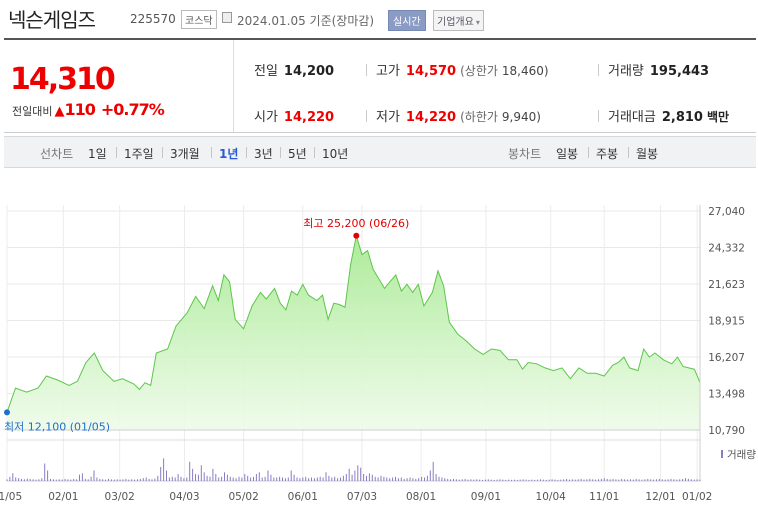  What do you see at coordinates (263, 154) in the screenshot?
I see `period-tab-3y: 3년` at bounding box center [263, 154].